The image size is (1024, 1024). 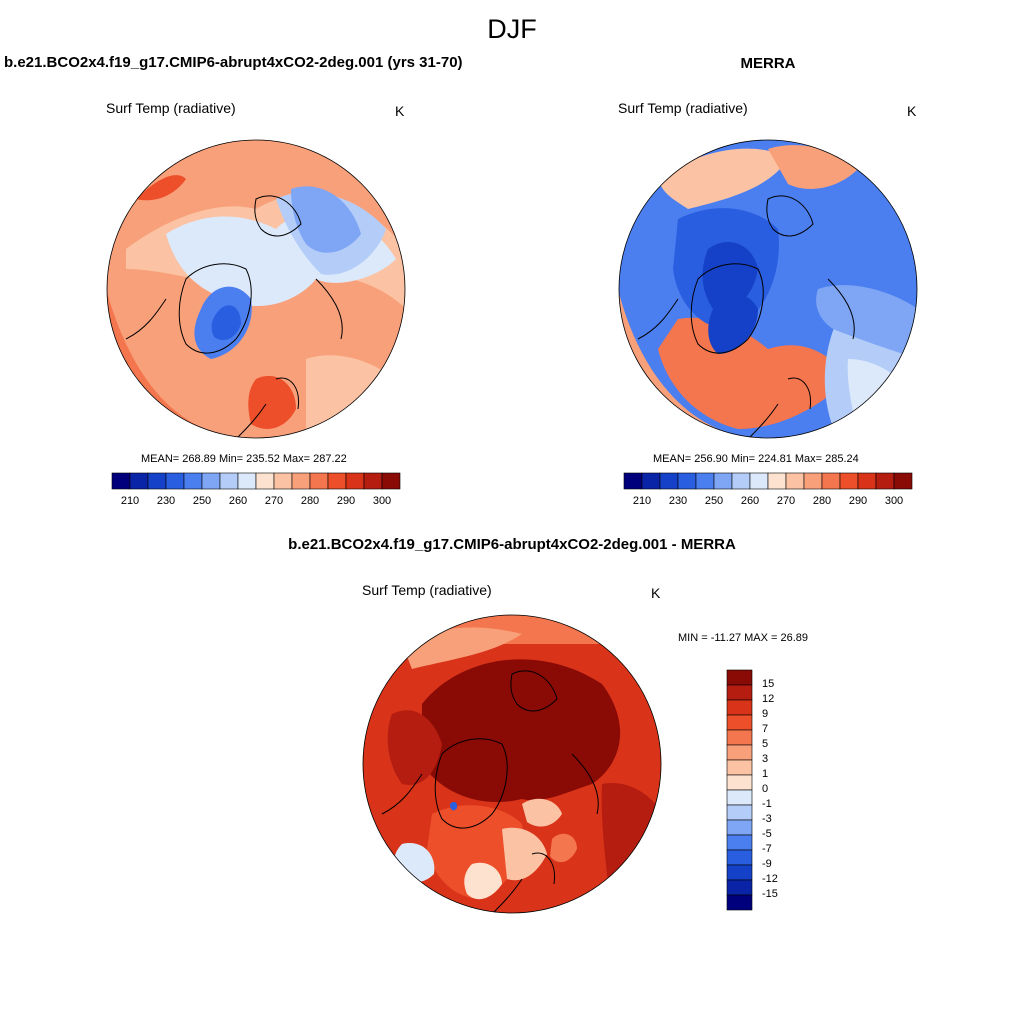 I want to click on panel-2-unit: K, so click(x=912, y=111).